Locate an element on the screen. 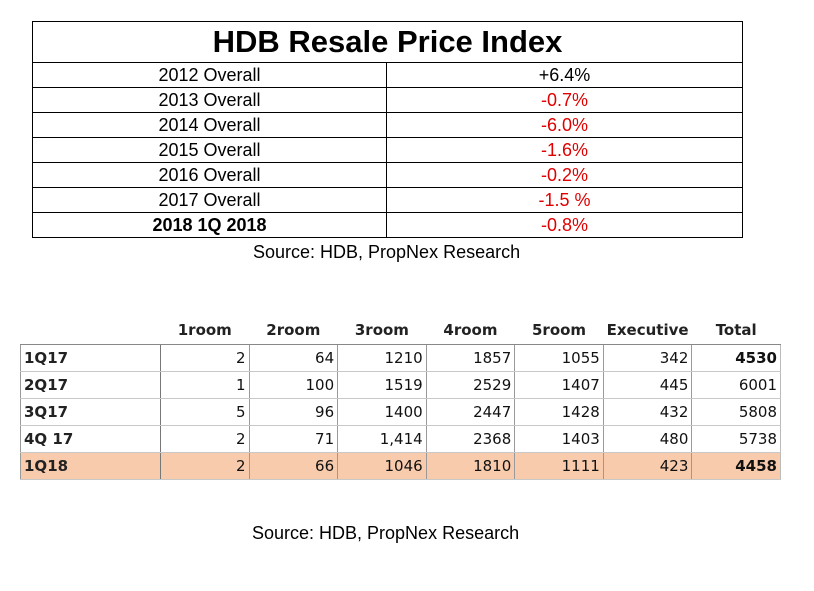  table-cell: 1428 is located at coordinates (559, 412).